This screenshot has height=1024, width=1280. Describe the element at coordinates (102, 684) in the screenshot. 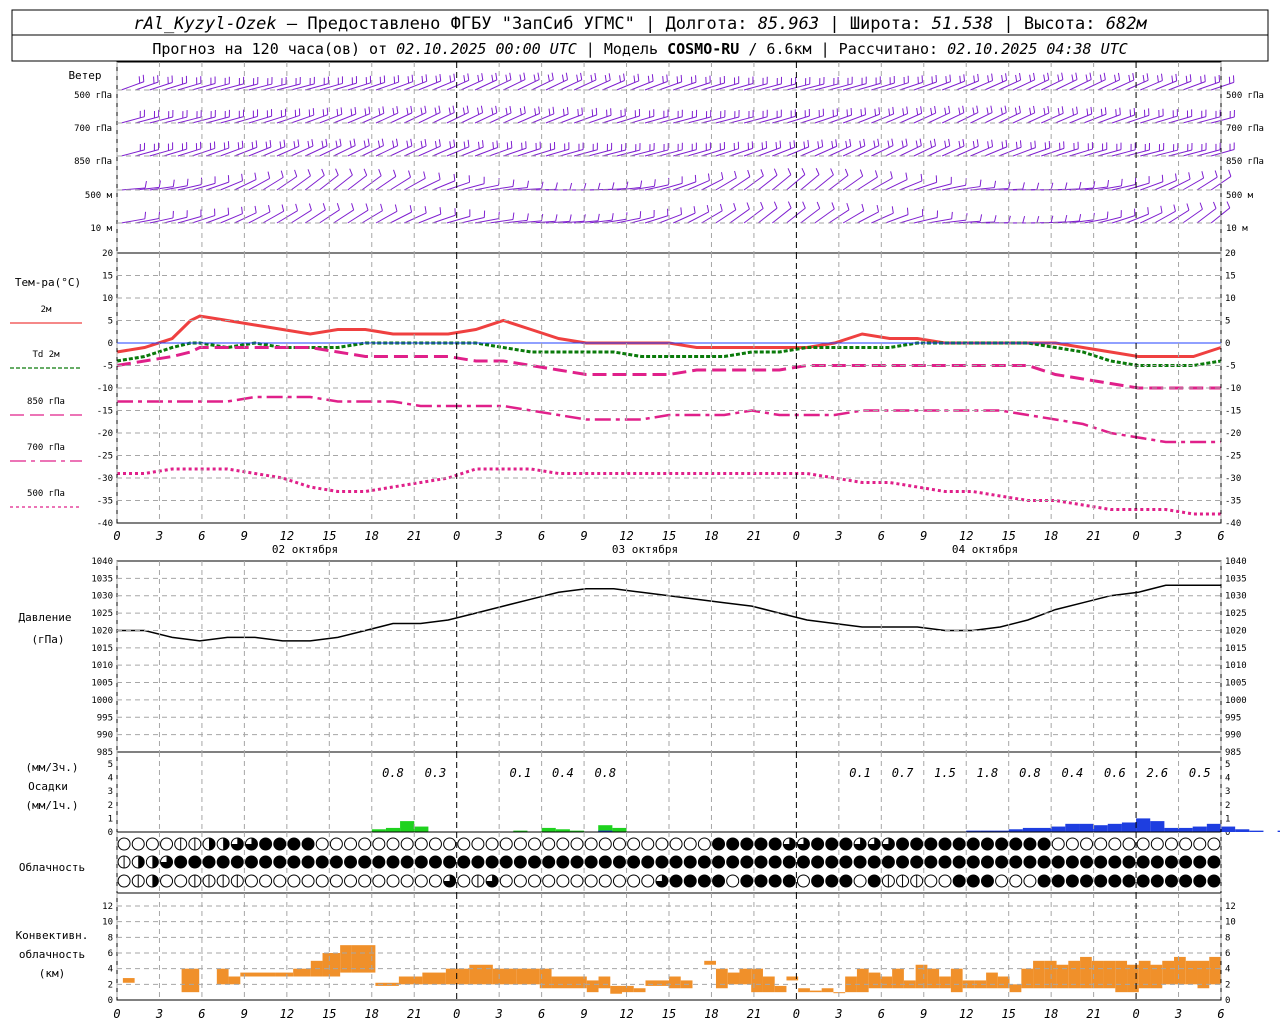

I see `pres-ytick-label: 1005` at that location.